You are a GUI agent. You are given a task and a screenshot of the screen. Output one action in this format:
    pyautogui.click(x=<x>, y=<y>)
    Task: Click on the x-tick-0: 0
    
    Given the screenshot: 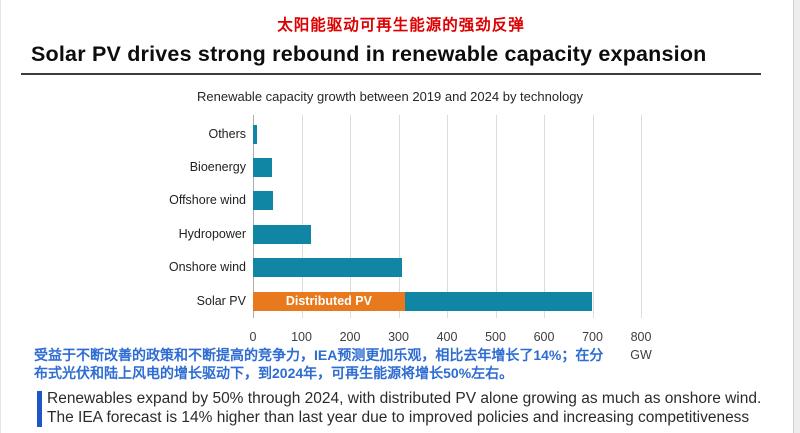 What is the action you would take?
    pyautogui.click(x=253, y=337)
    